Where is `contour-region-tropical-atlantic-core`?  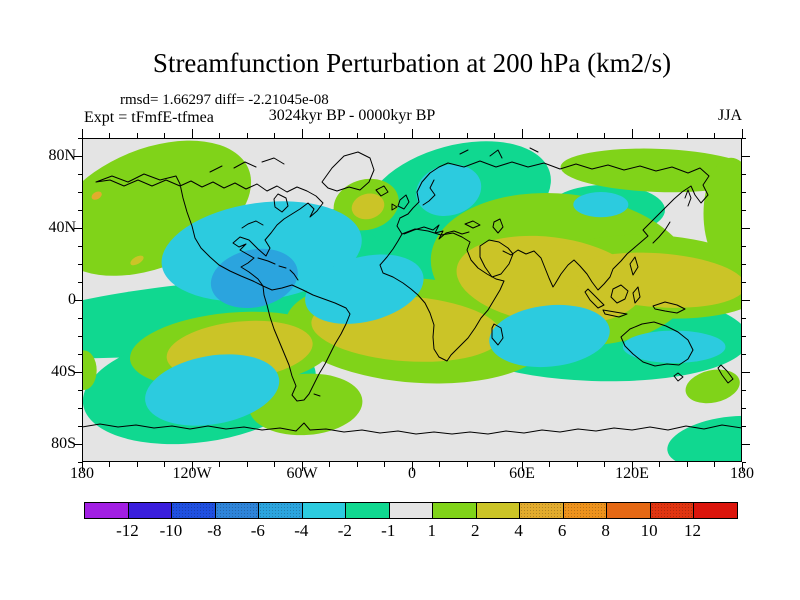
contour-region-tropical-atlantic-core is located at coordinates (364, 289).